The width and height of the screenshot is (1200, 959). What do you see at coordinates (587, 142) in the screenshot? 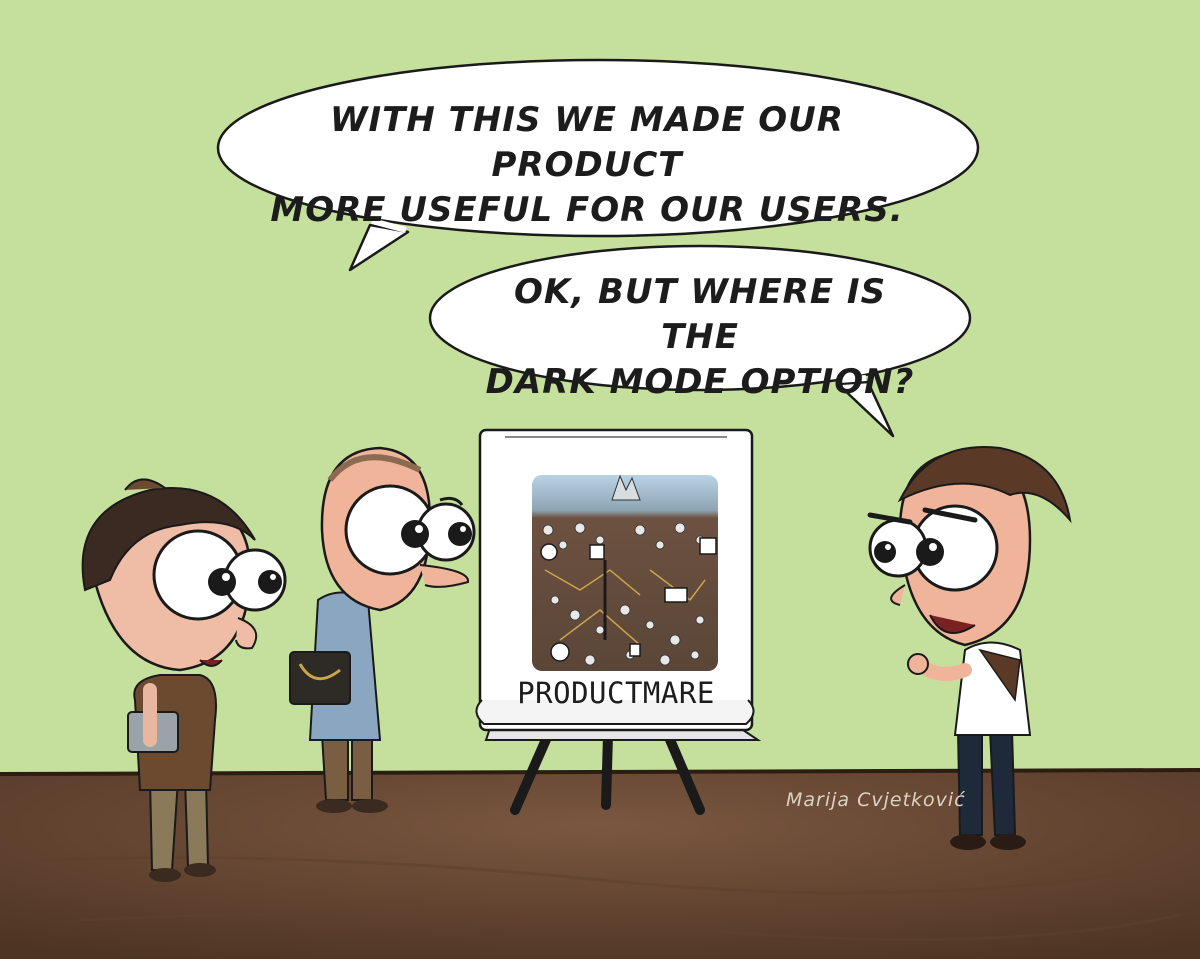
I see `speech-line: WITH THIS WE MADE OUR PRODUCT` at bounding box center [587, 142].